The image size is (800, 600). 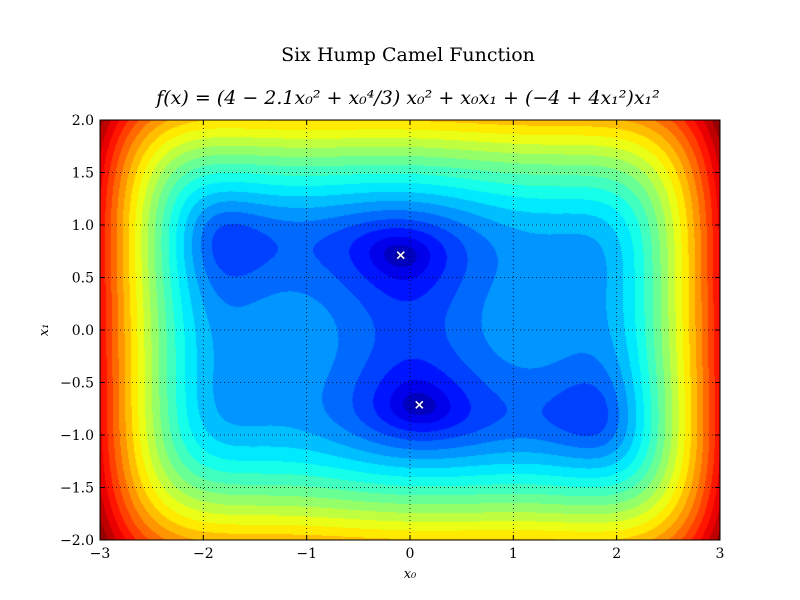 What do you see at coordinates (77, 384) in the screenshot?
I see `y-tick-label: −0.5` at bounding box center [77, 384].